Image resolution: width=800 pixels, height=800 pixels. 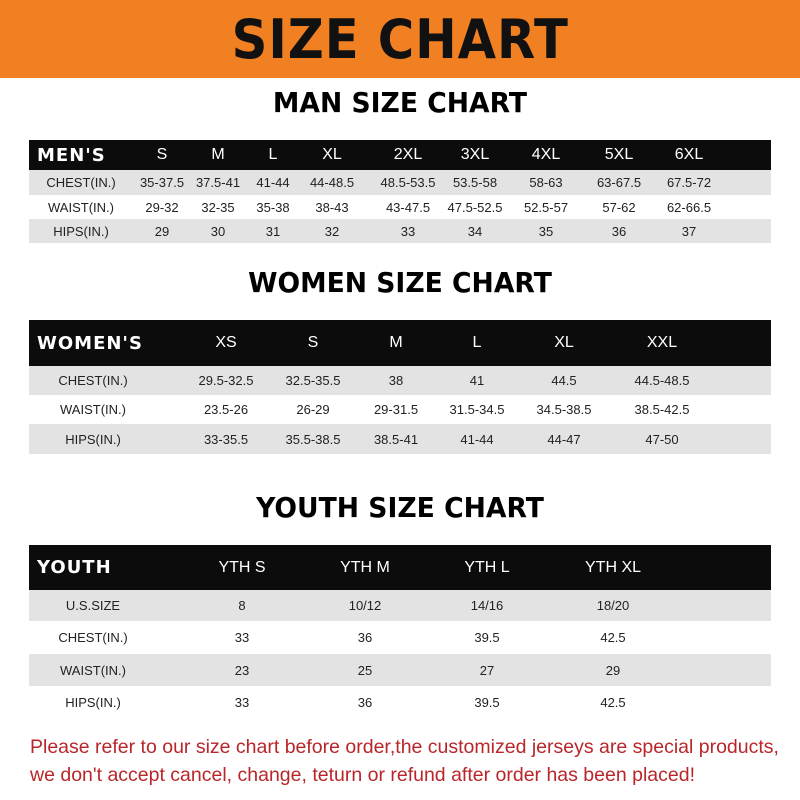 I want to click on table-row: WAIST(IN.) 23 25 27 29, so click(x=400, y=670).